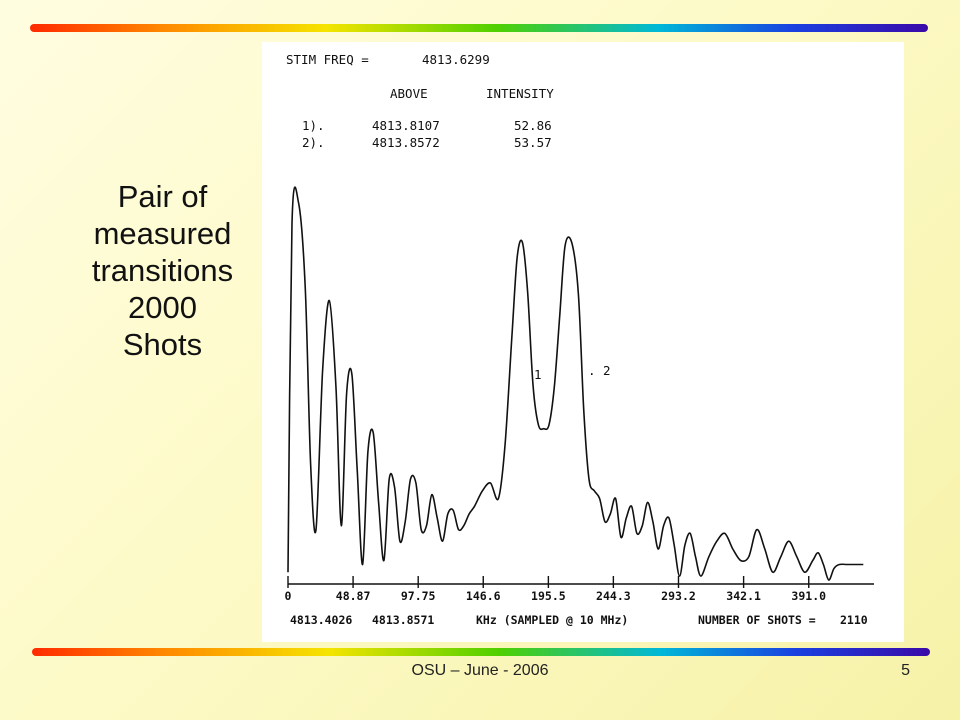 The height and width of the screenshot is (720, 960). Describe the element at coordinates (409, 93) in the screenshot. I see `column-header-above: ABOVE` at that location.